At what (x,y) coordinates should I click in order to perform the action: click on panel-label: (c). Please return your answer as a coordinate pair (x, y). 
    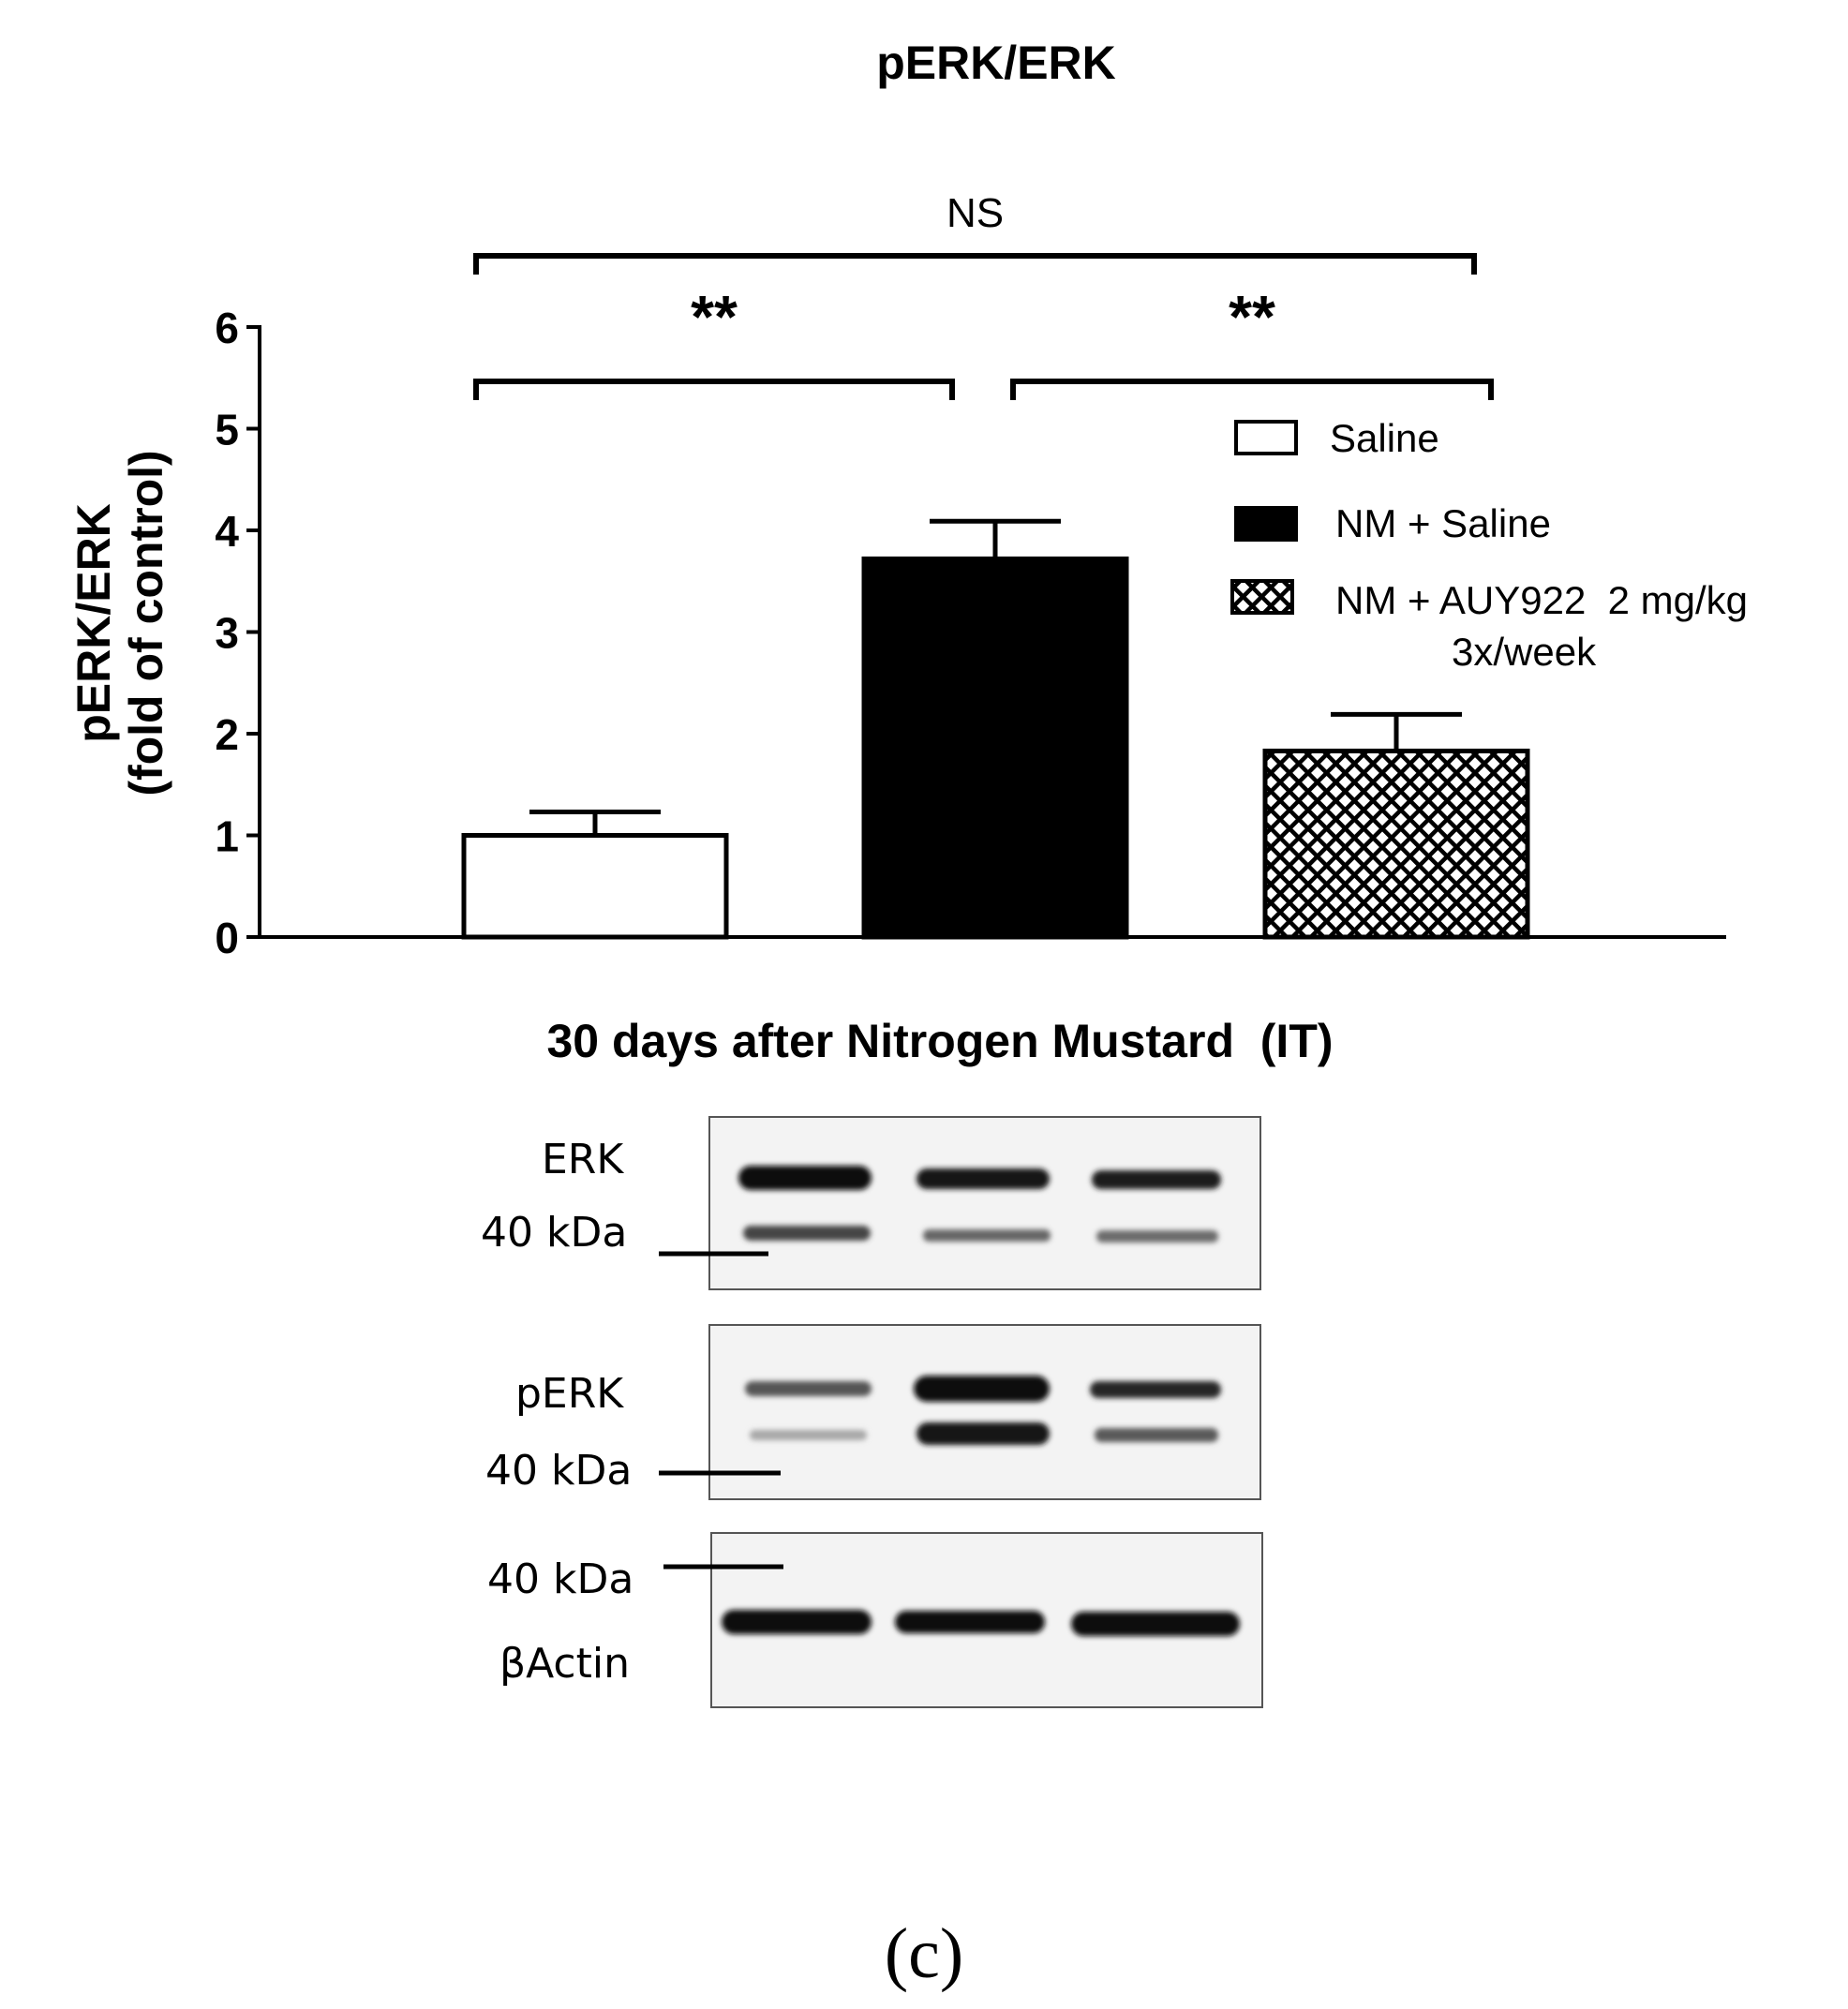
    Looking at the image, I should click on (924, 1953).